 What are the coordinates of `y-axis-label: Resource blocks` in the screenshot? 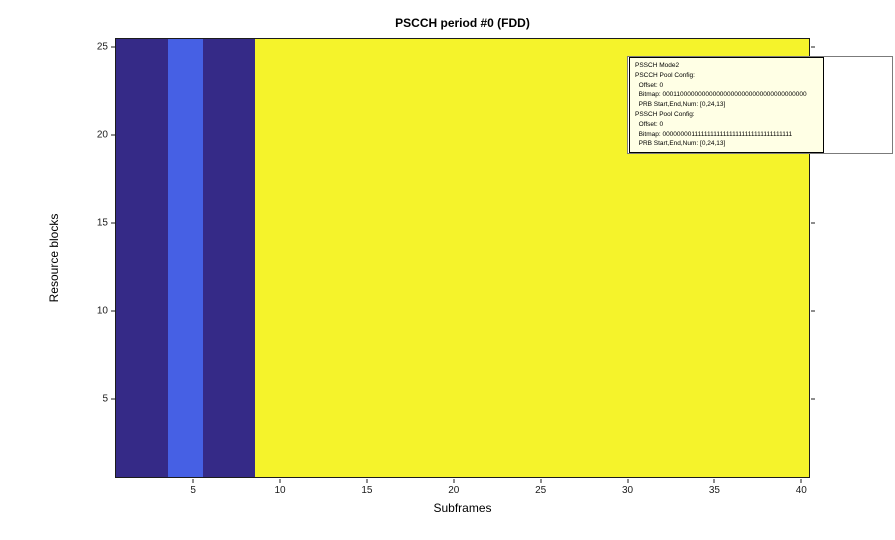 It's located at (54, 258).